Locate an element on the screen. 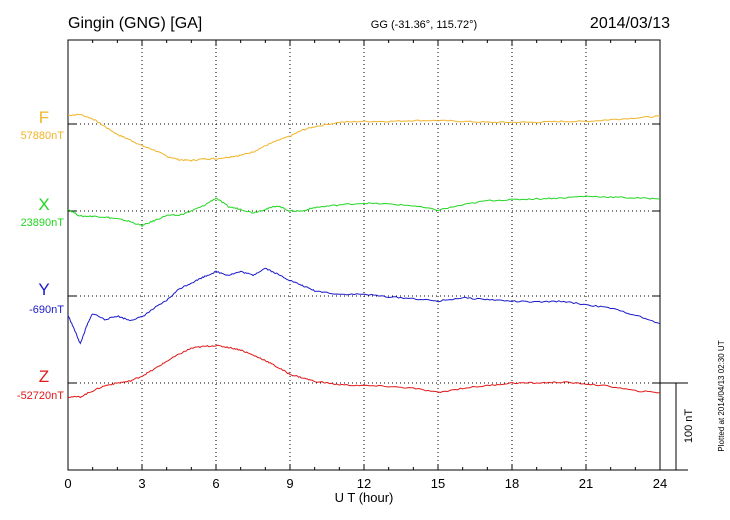 Image resolution: width=730 pixels, height=520 pixels. scale-bar-label: 100 nT is located at coordinates (689, 426).